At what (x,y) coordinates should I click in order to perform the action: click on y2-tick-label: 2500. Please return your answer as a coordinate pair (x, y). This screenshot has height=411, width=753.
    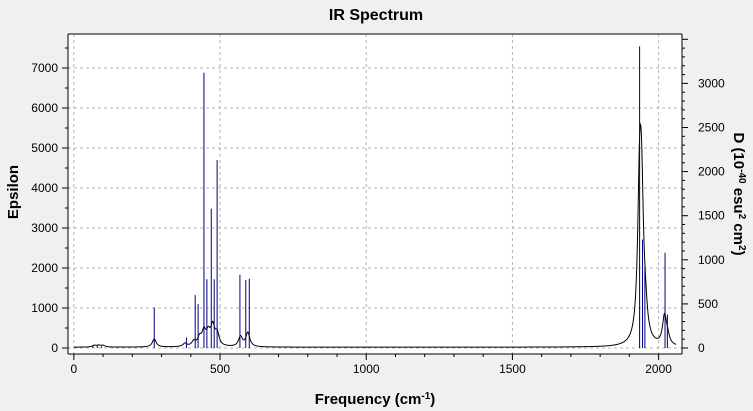
    Looking at the image, I should click on (711, 127).